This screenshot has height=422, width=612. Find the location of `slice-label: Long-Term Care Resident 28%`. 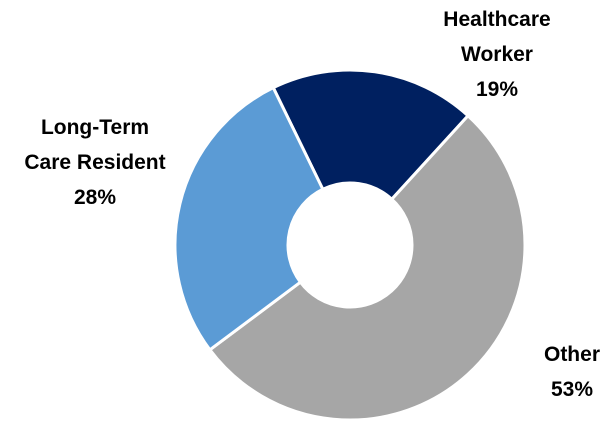

slice-label: Long-Term Care Resident 28% is located at coordinates (97, 162).